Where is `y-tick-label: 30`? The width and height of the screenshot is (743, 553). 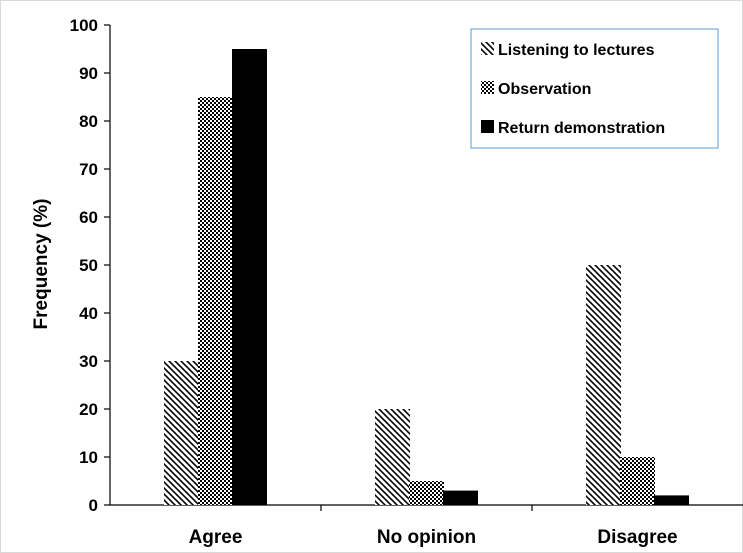 y-tick-label: 30 is located at coordinates (88, 361).